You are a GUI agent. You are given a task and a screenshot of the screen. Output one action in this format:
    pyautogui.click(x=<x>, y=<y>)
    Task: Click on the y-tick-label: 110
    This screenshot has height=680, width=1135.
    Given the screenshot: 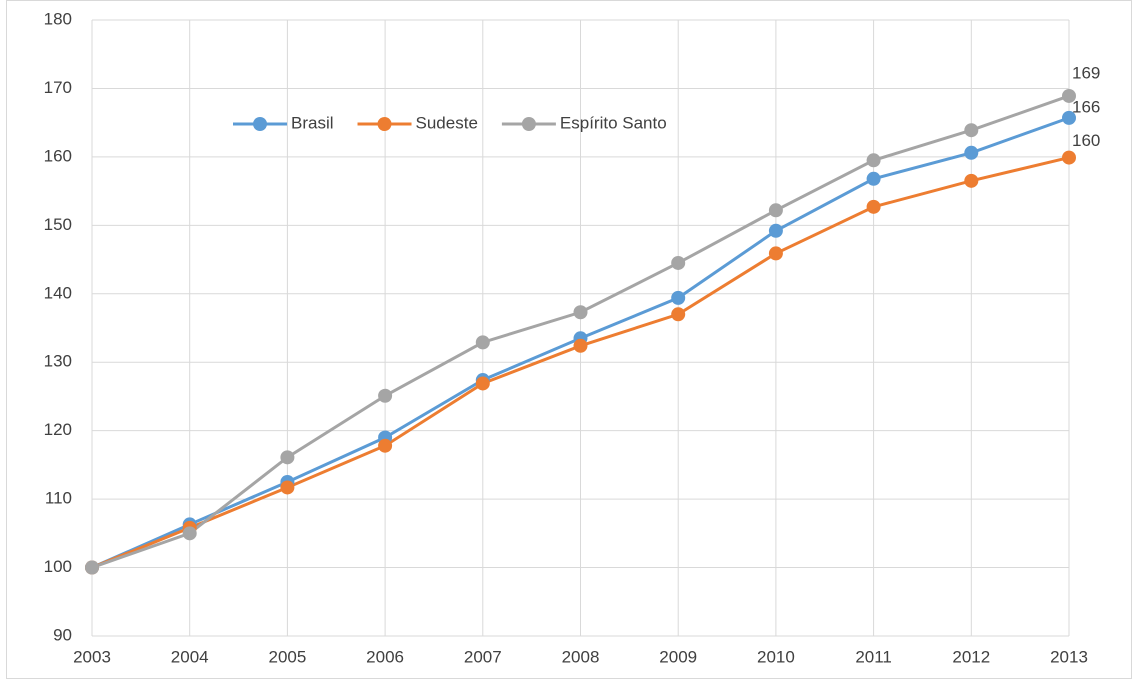 What is the action you would take?
    pyautogui.click(x=58, y=498)
    